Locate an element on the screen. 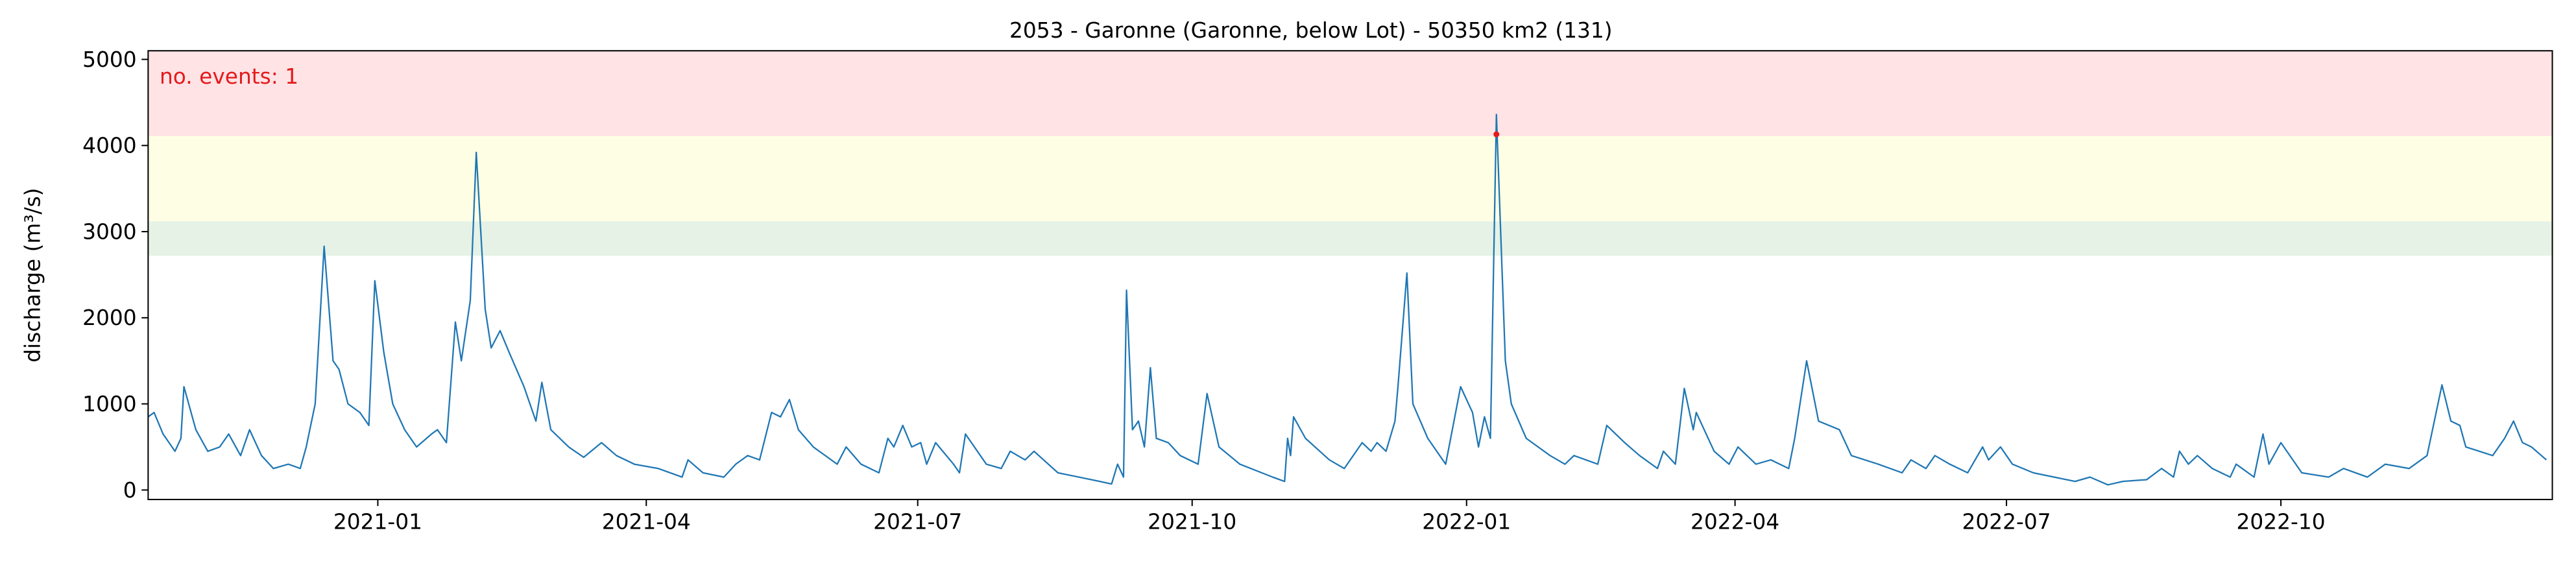  x-tick-label: 2021-01 is located at coordinates (377, 521).